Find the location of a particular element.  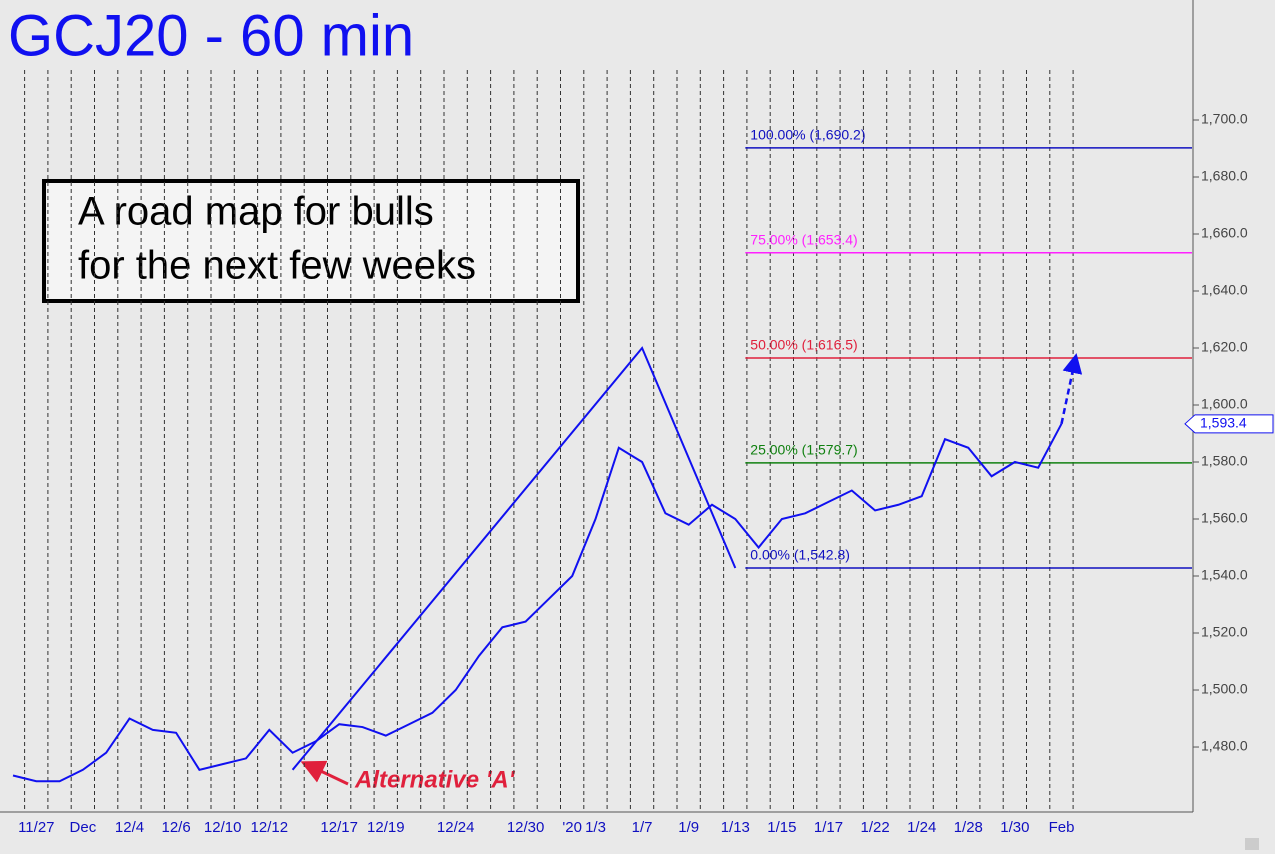

x-tick-label: 1/17 is located at coordinates (828, 827).